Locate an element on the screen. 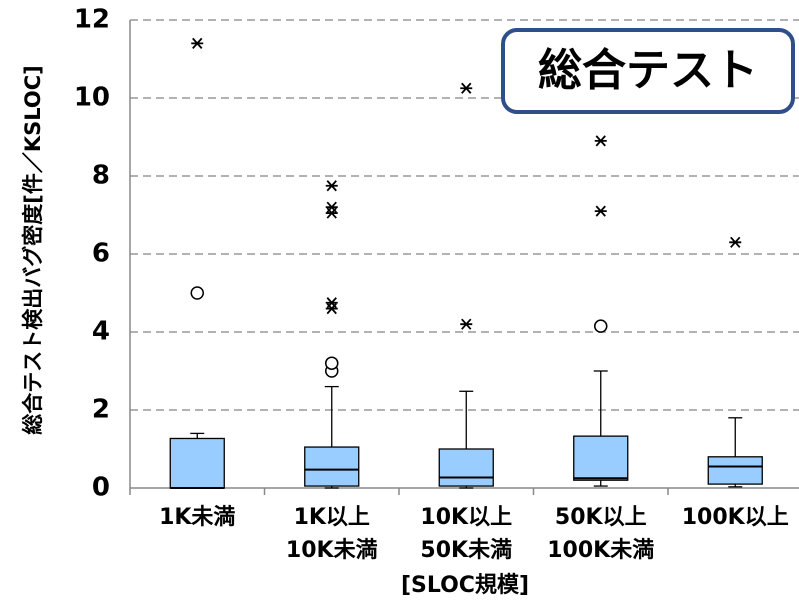  x-tick-label-line: 50K未満 is located at coordinates (466, 550).